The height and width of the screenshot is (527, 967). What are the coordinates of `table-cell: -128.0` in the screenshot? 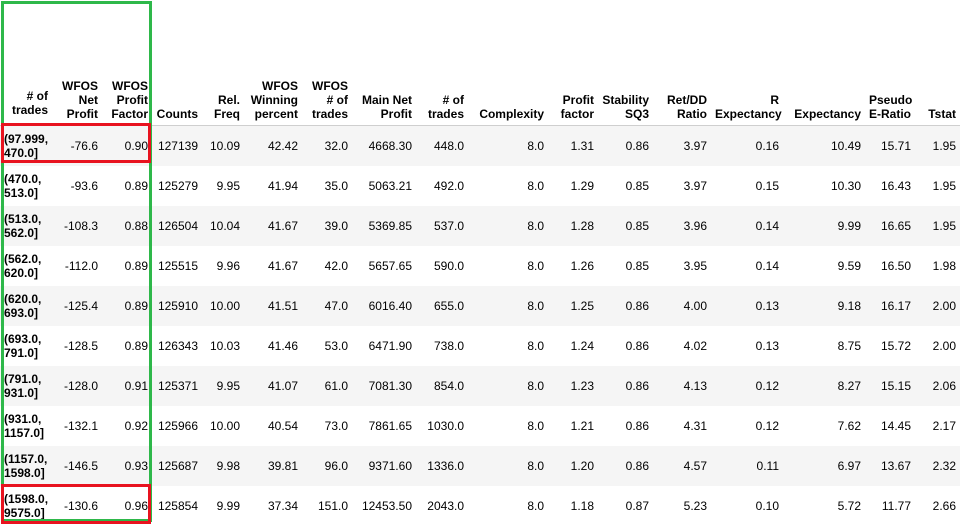 It's located at (80, 385).